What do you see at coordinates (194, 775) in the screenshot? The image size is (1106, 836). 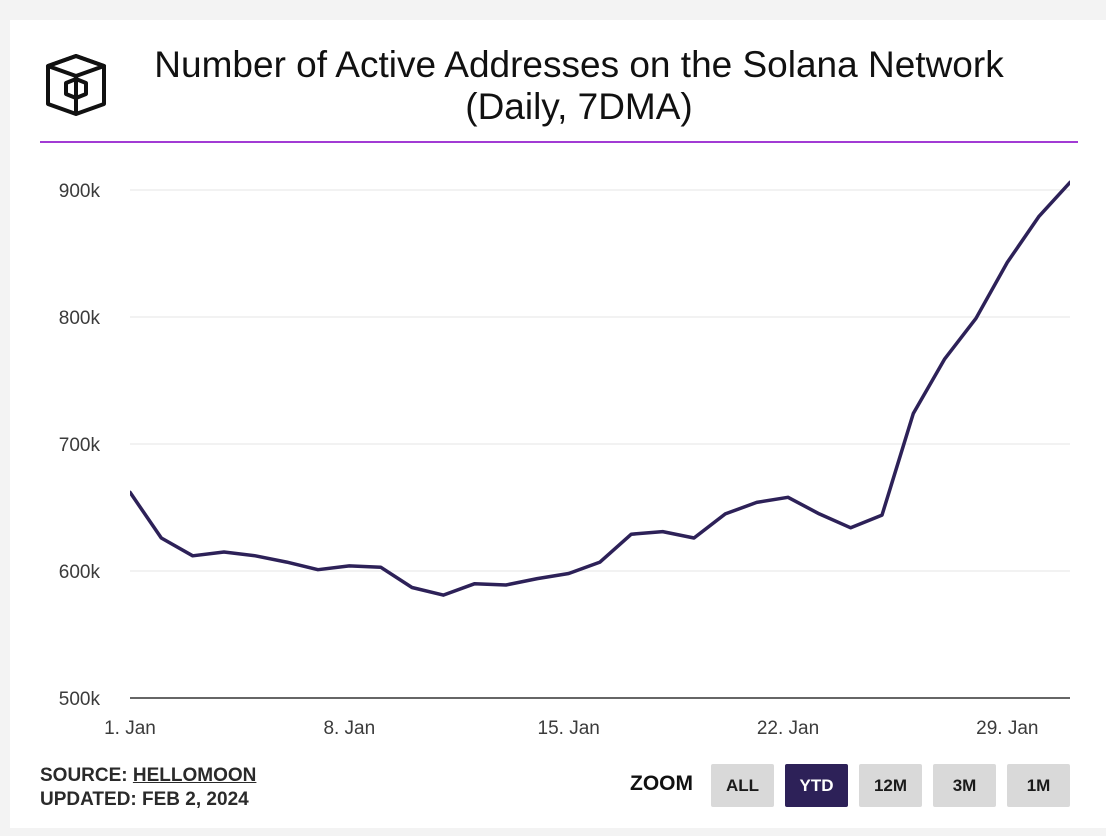 I see `source-link: HELLOMOON` at bounding box center [194, 775].